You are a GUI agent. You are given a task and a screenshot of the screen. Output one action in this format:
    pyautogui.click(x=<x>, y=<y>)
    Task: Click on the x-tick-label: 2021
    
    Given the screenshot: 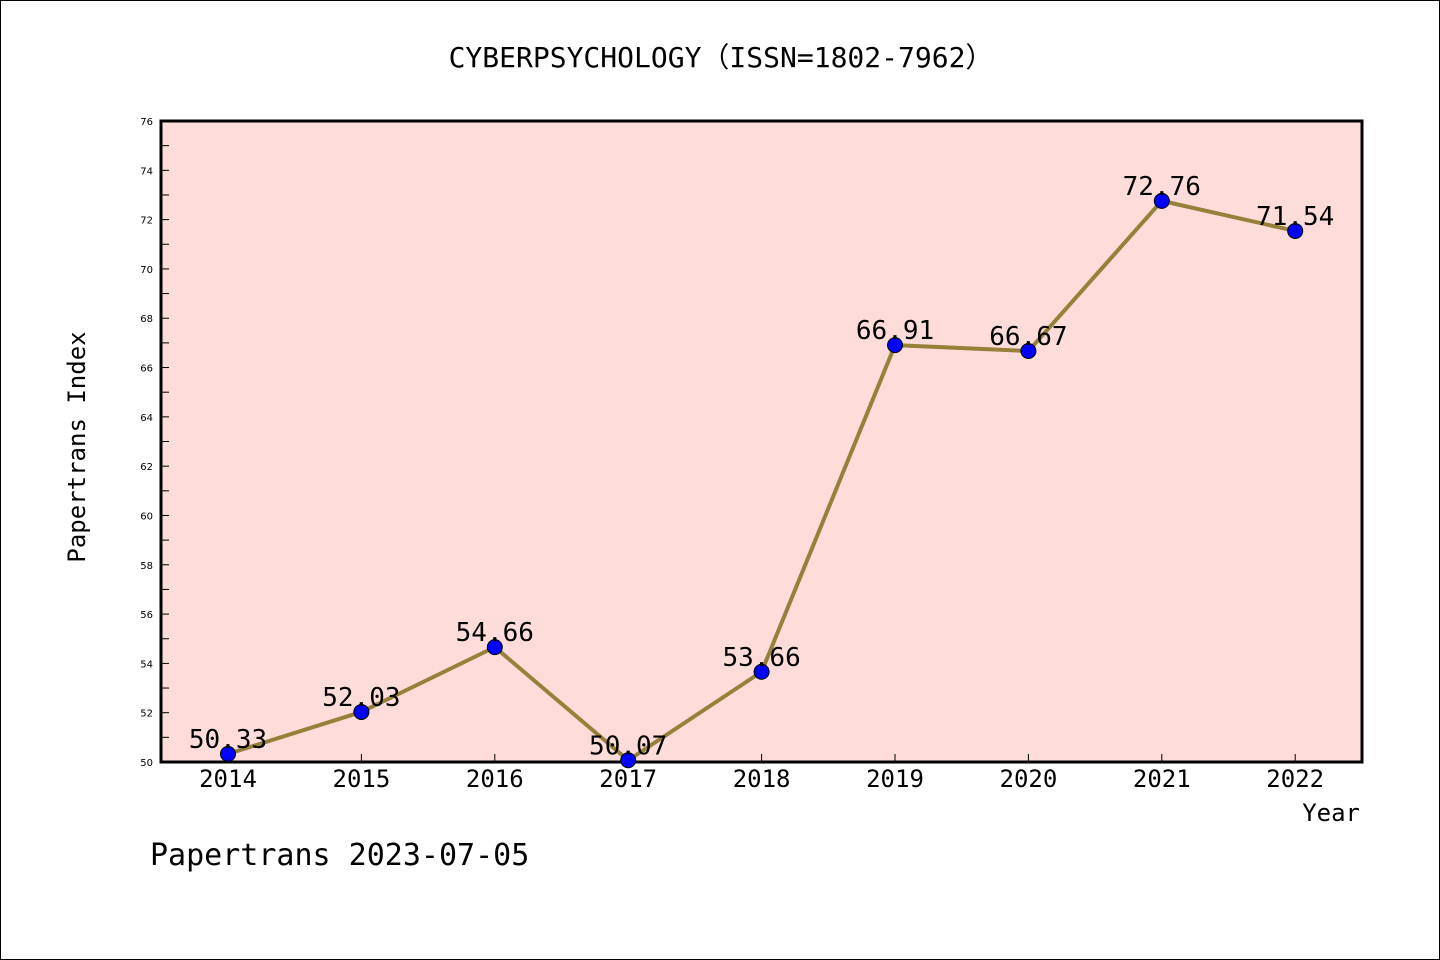 What is the action you would take?
    pyautogui.click(x=1162, y=779)
    